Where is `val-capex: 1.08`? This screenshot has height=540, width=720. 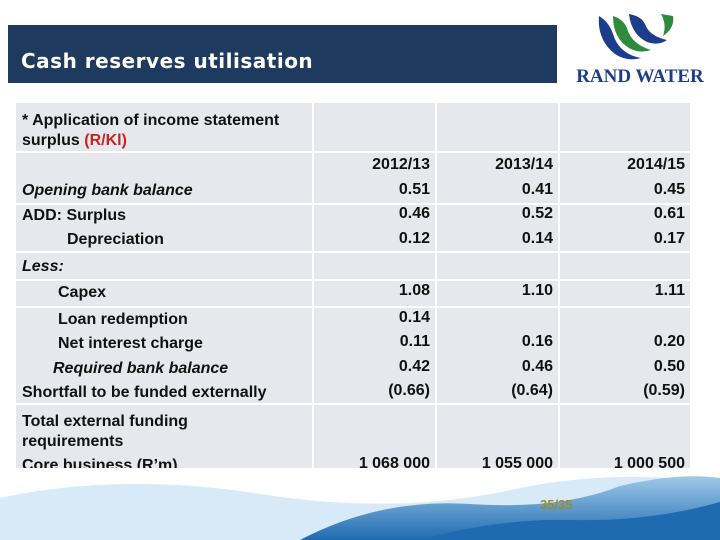 val-capex: 1.08 is located at coordinates (414, 290).